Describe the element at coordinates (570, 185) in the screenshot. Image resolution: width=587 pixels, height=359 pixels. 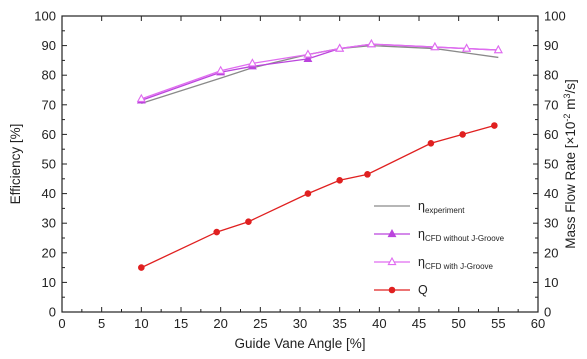
I see `y-axis-title-right-prefix: Mass Flow Rate [×10` at that location.